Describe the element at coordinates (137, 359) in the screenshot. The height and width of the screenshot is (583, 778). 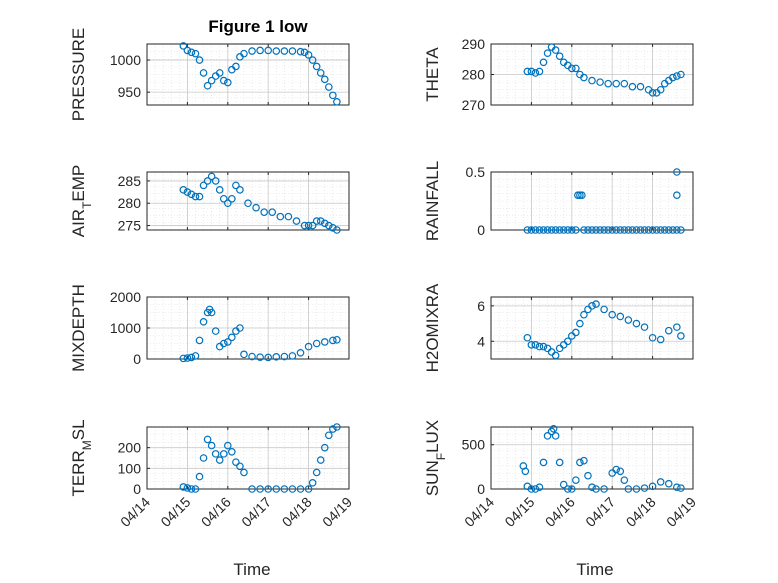
I see `y-tick-label: 0` at that location.